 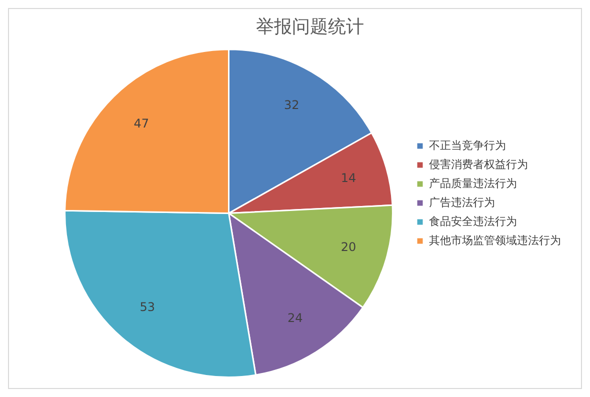 I want to click on legend-label: 其他市场监管领域违法行为, so click(x=495, y=240).